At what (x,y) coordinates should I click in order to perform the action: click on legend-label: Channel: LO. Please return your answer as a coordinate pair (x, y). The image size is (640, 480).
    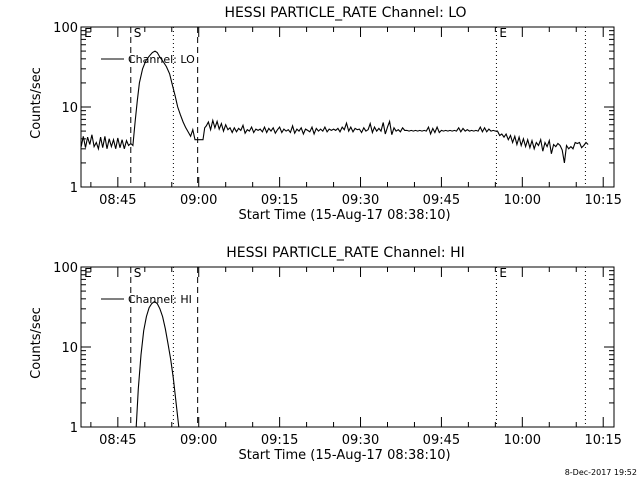
    Looking at the image, I should click on (161, 59).